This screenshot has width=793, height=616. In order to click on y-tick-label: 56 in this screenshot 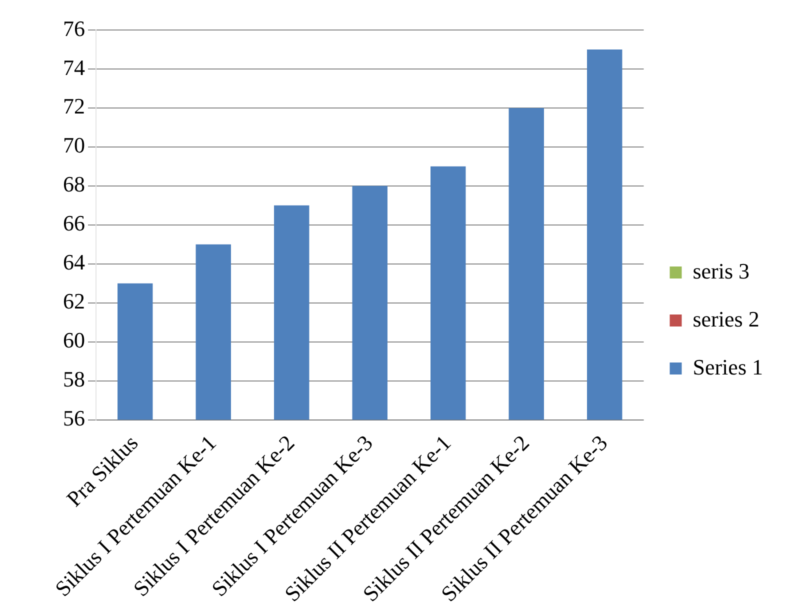, I will do `click(74, 418)`.